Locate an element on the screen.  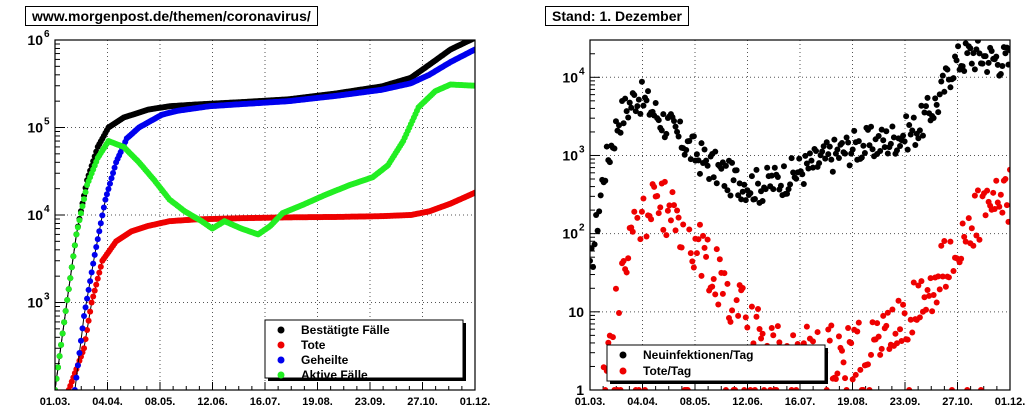
legend-label: Geheilte is located at coordinates (325, 360).